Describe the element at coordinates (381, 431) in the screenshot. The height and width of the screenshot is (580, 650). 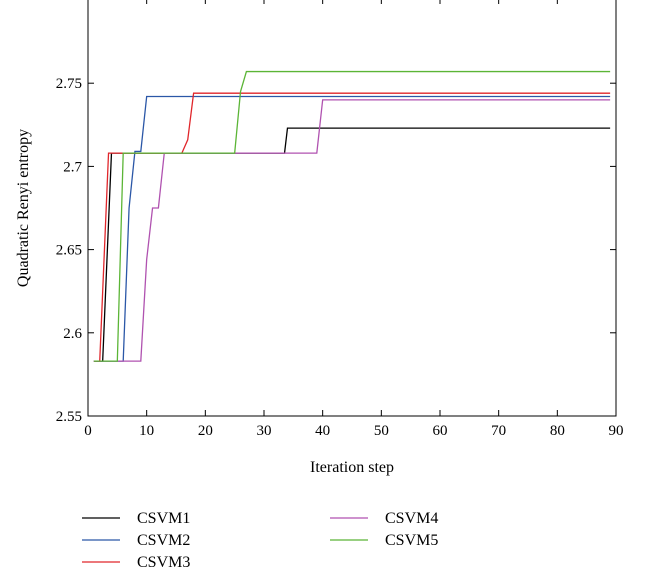
I see `x-tick-label: 50` at that location.